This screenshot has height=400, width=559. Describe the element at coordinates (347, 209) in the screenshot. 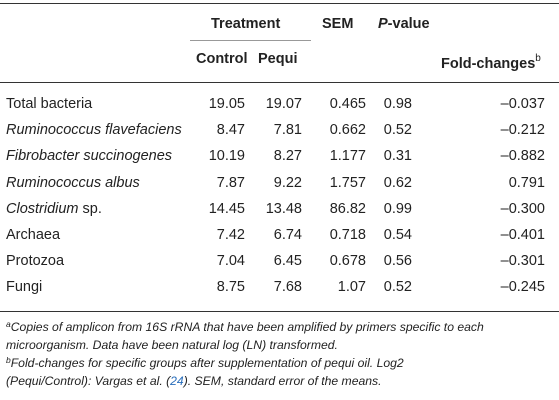

I see `cell-sem: 86.82` at that location.